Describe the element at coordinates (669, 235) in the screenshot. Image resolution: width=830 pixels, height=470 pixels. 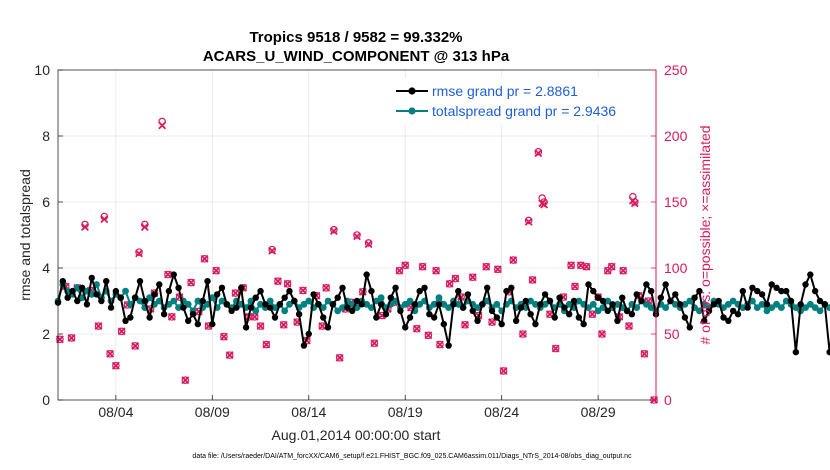
I see `y-axis-right-ticks: 0 50 100 150 200 250` at that location.